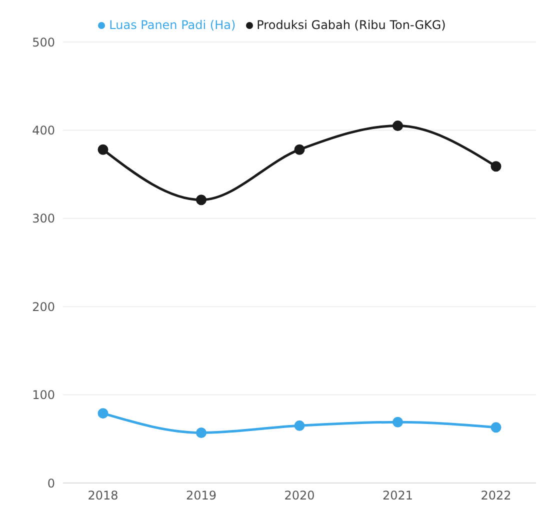 The width and height of the screenshot is (554, 531). Describe the element at coordinates (398, 495) in the screenshot. I see `x-tick-label: 2021` at that location.